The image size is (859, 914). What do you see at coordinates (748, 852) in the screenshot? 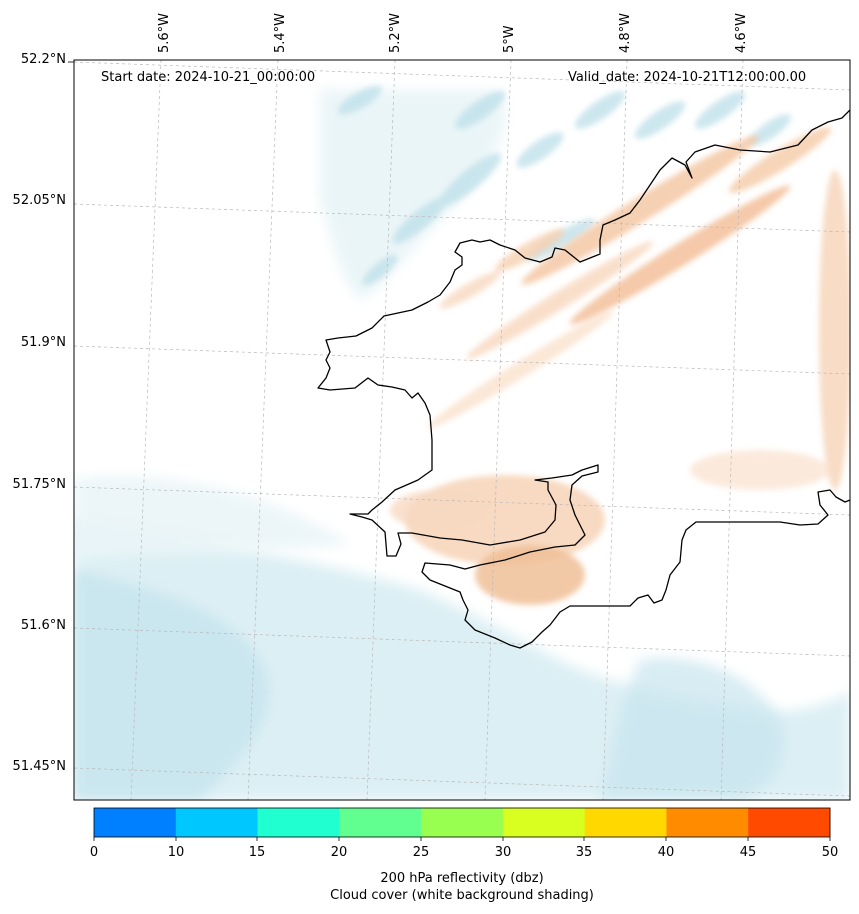
I see `colorbar-tick-label: 45` at bounding box center [748, 852].